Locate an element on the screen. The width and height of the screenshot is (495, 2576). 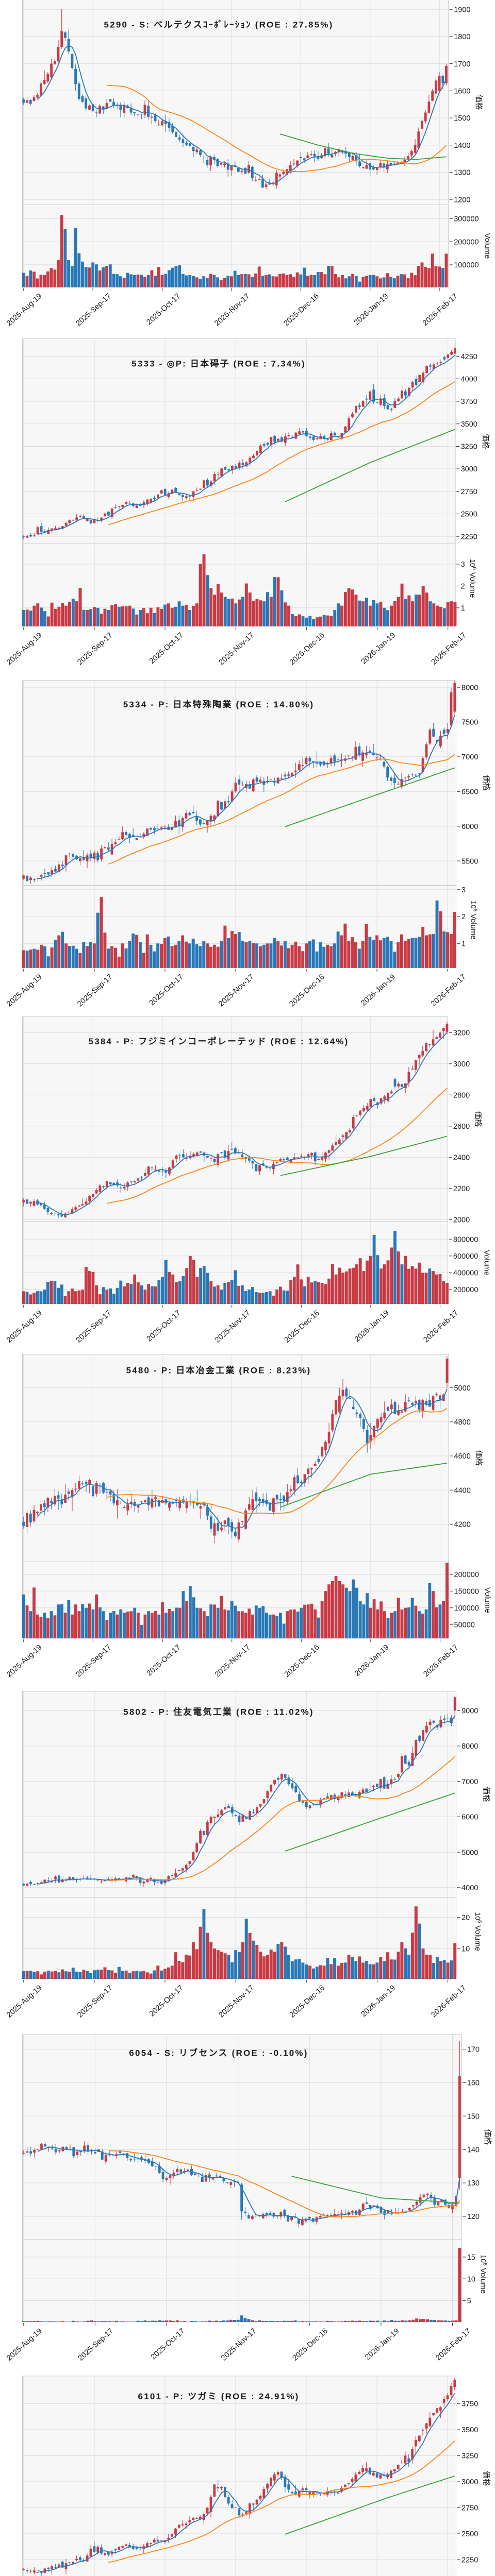
svg-text: 6500 is located at coordinates (470, 792).